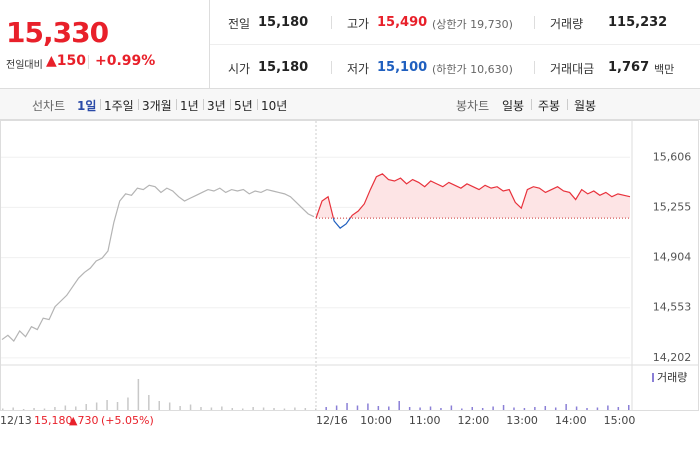 The height and width of the screenshot is (450, 700). What do you see at coordinates (672, 377) in the screenshot?
I see `legend-label: 거래량` at bounding box center [672, 377].